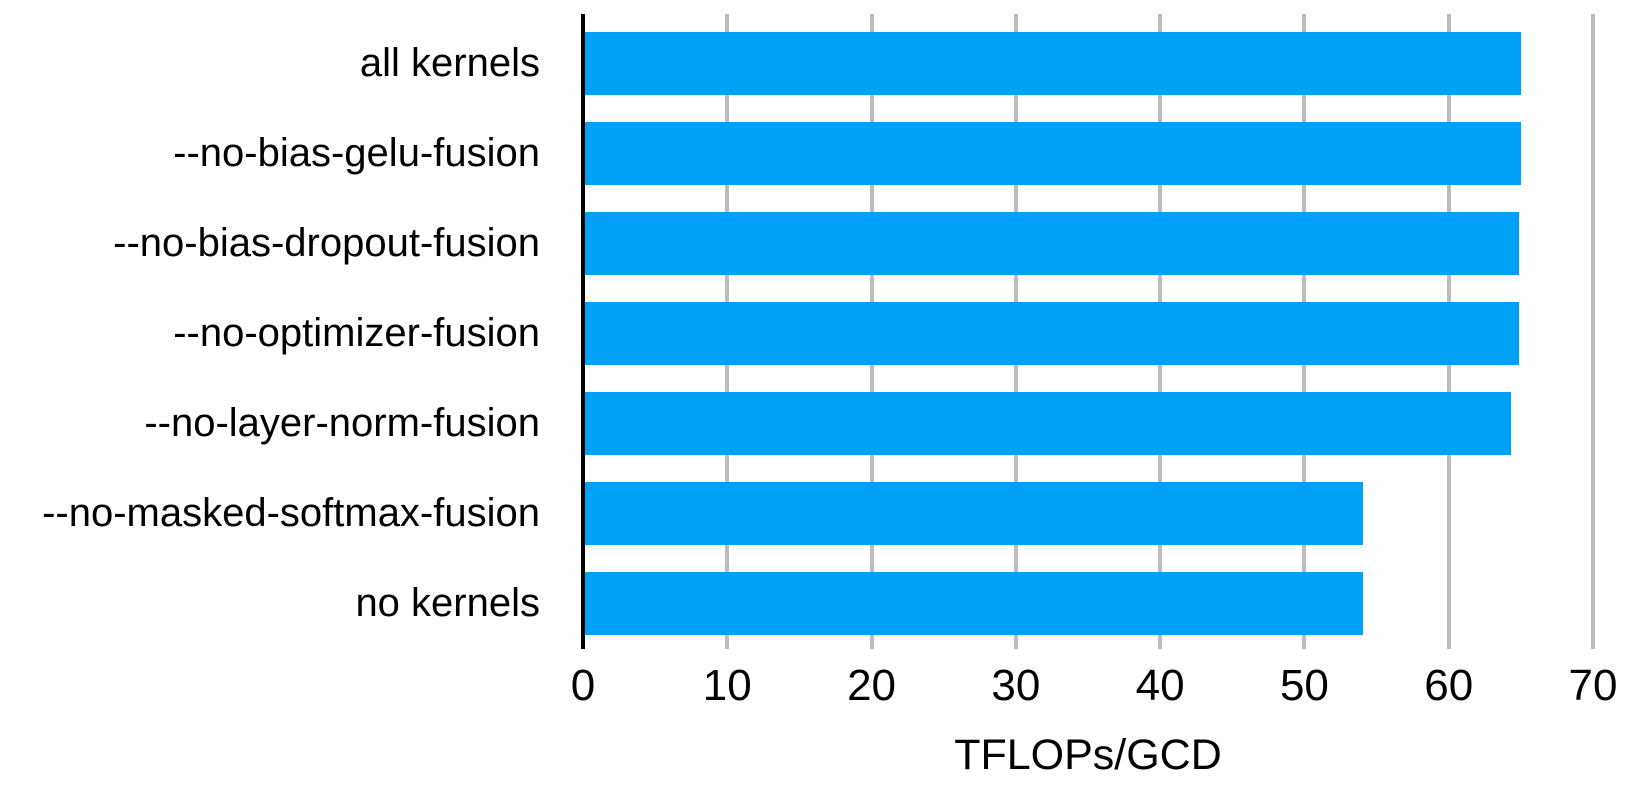 The image size is (1636, 790). What do you see at coordinates (974, 513) in the screenshot?
I see `bar-no-masked-softmax-fusion` at bounding box center [974, 513].